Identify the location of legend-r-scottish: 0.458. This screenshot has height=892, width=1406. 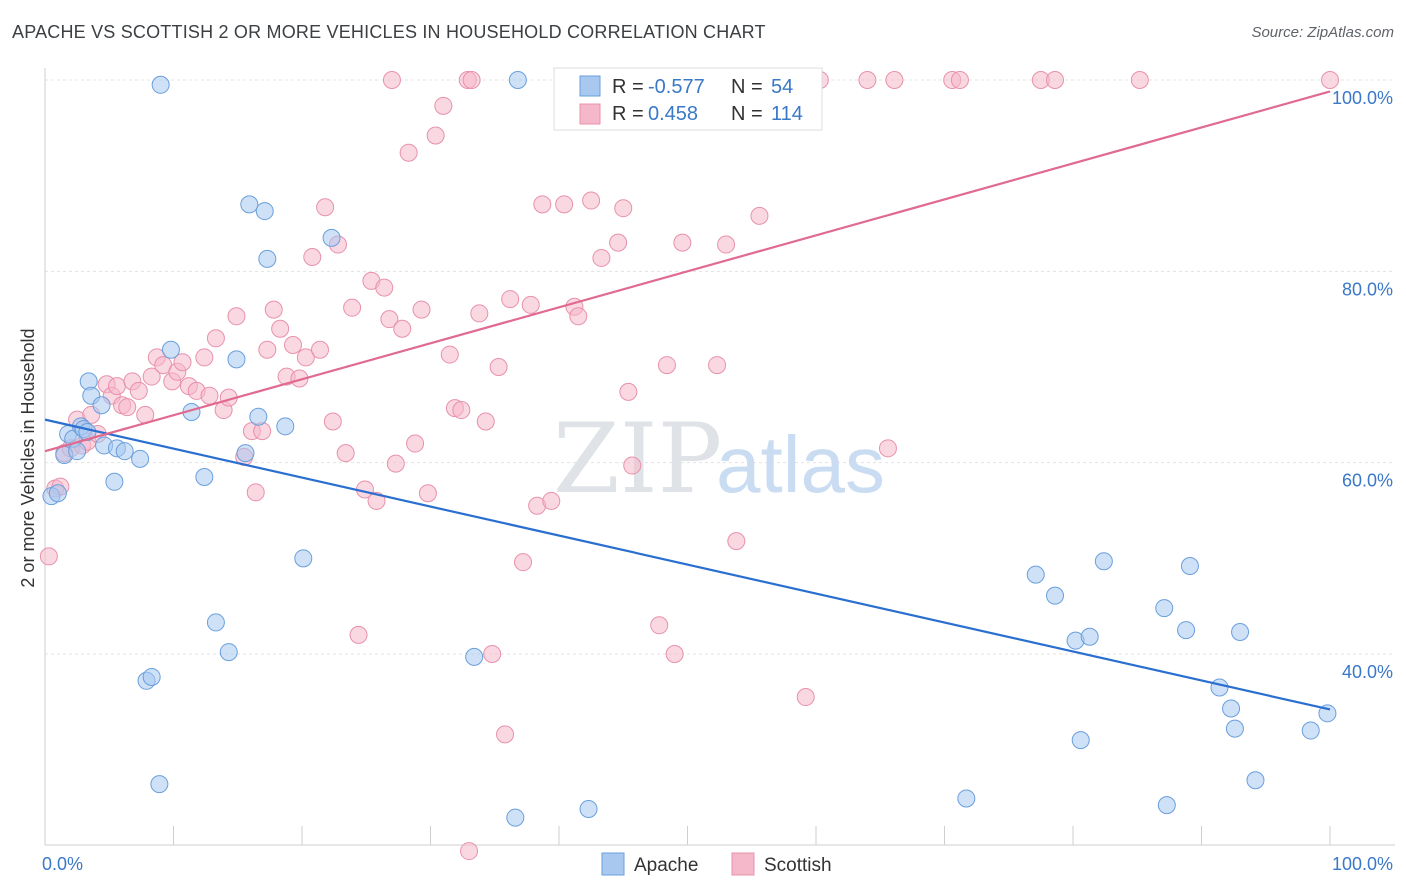
(673, 114).